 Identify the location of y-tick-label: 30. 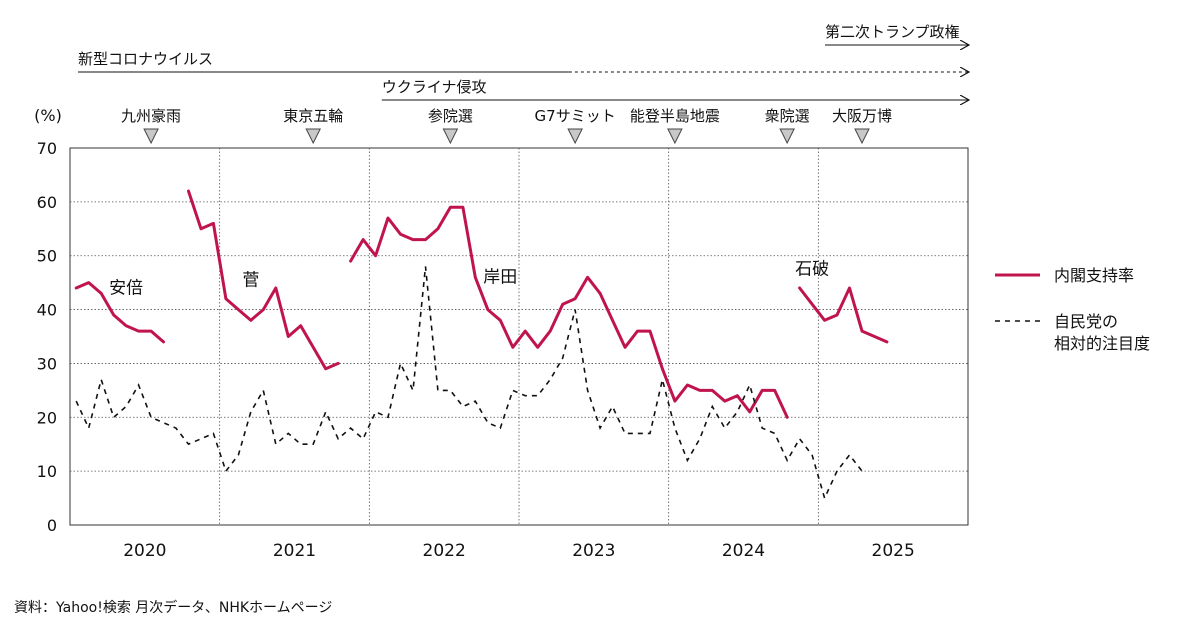
(47, 363).